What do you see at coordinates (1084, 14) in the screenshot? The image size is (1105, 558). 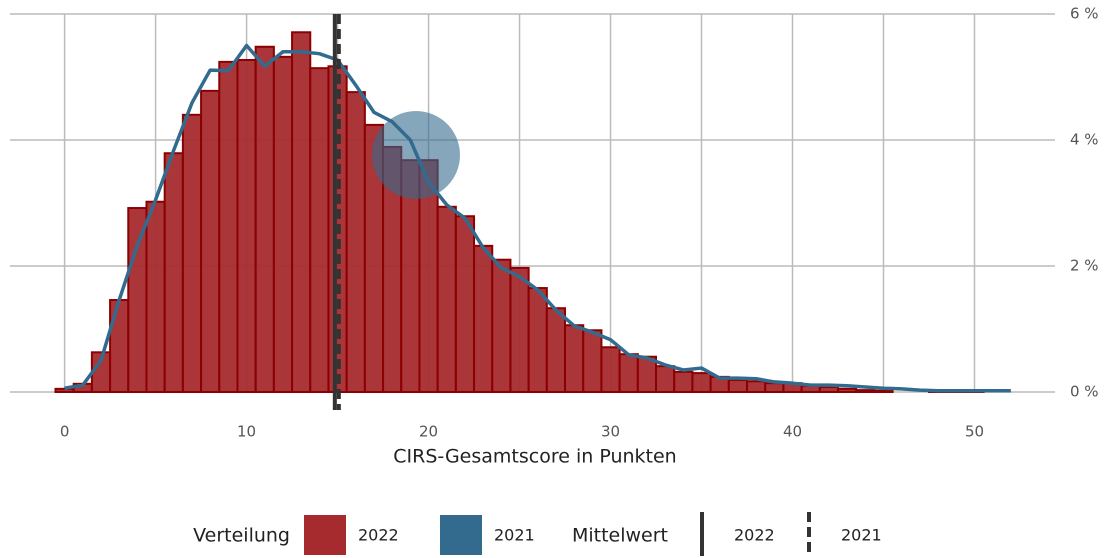 I see `y-tick-label: 6 %` at bounding box center [1084, 14].